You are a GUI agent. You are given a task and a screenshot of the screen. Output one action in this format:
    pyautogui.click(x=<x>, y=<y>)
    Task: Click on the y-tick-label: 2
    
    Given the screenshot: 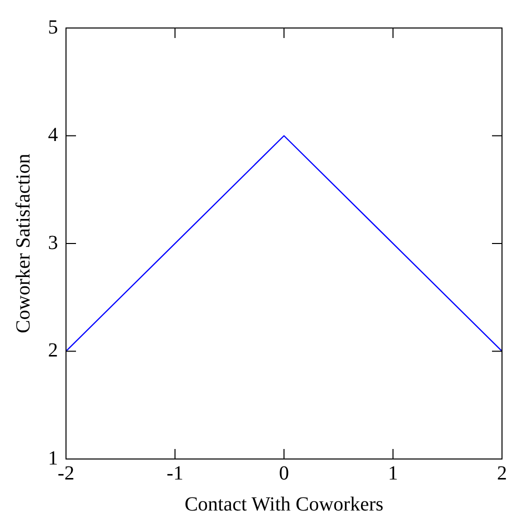 What is the action you would take?
    pyautogui.click(x=53, y=351)
    